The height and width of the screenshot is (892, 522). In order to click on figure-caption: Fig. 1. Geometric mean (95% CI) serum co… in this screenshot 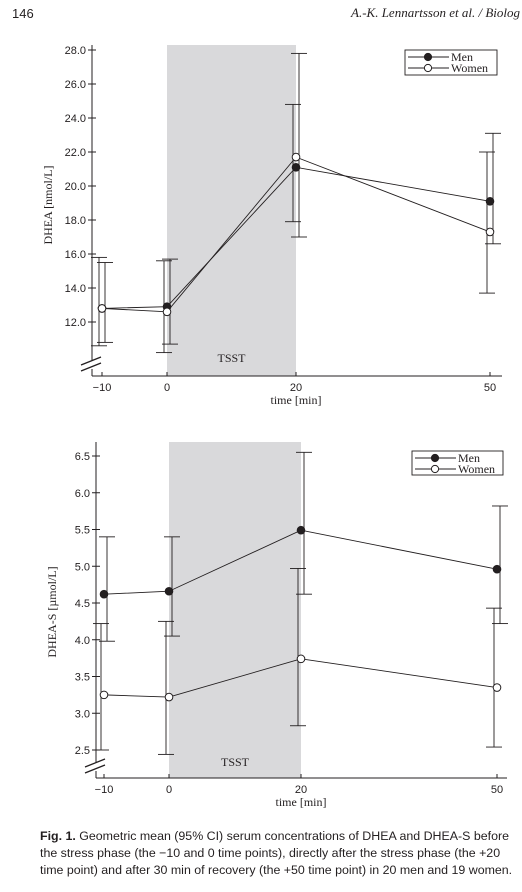, I will do `click(278, 853)`.